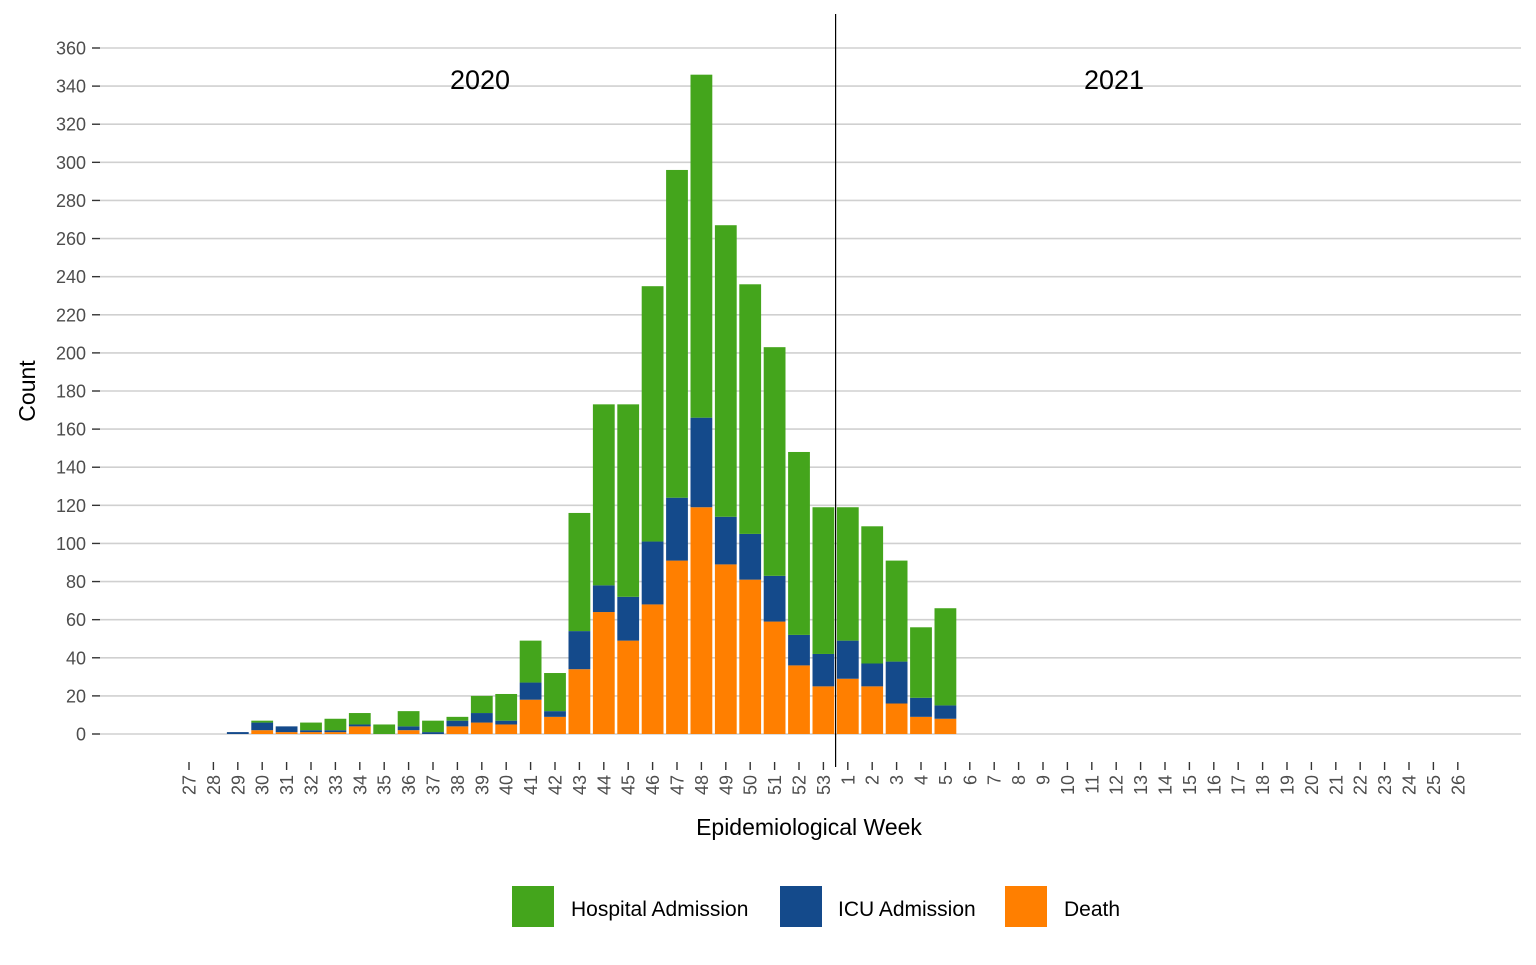 Image resolution: width=1536 pixels, height=965 pixels. I want to click on x-tick-label-48-21: 48, so click(702, 785).